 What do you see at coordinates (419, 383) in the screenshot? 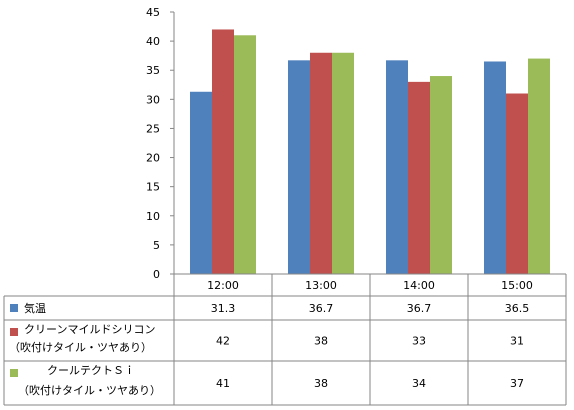
I see `data-value: 34` at bounding box center [419, 383].